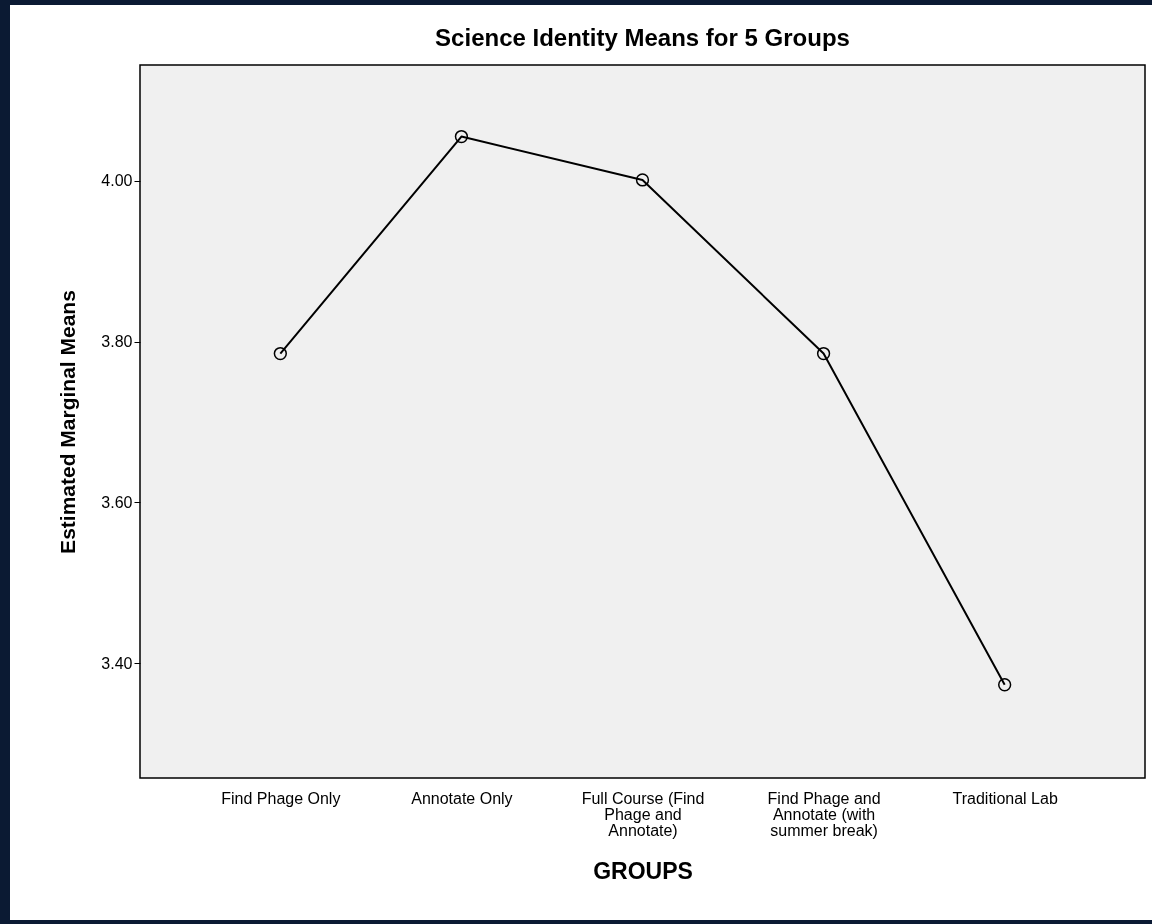  Describe the element at coordinates (1005, 798) in the screenshot. I see `x-tick-label: Traditional Lab` at that location.